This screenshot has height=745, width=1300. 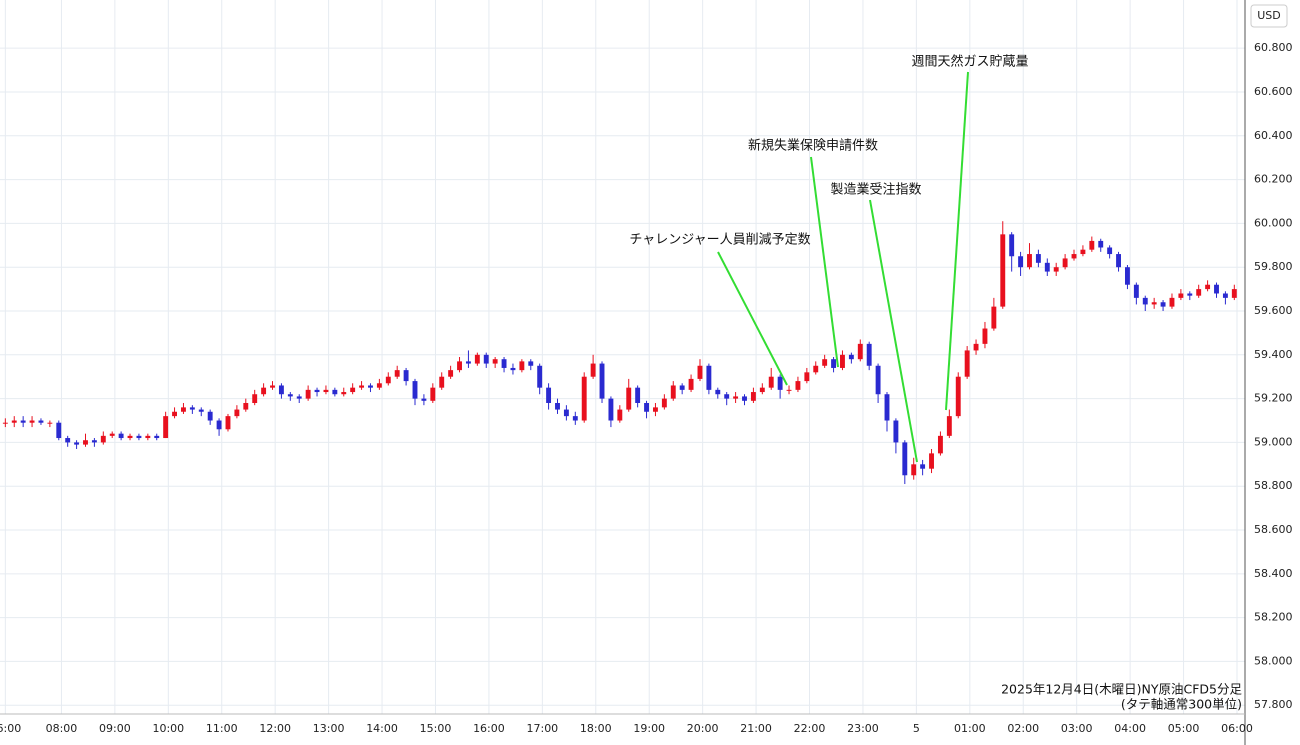 What do you see at coordinates (649, 728) in the screenshot?
I see `x-tick-label: 19:00` at bounding box center [649, 728].